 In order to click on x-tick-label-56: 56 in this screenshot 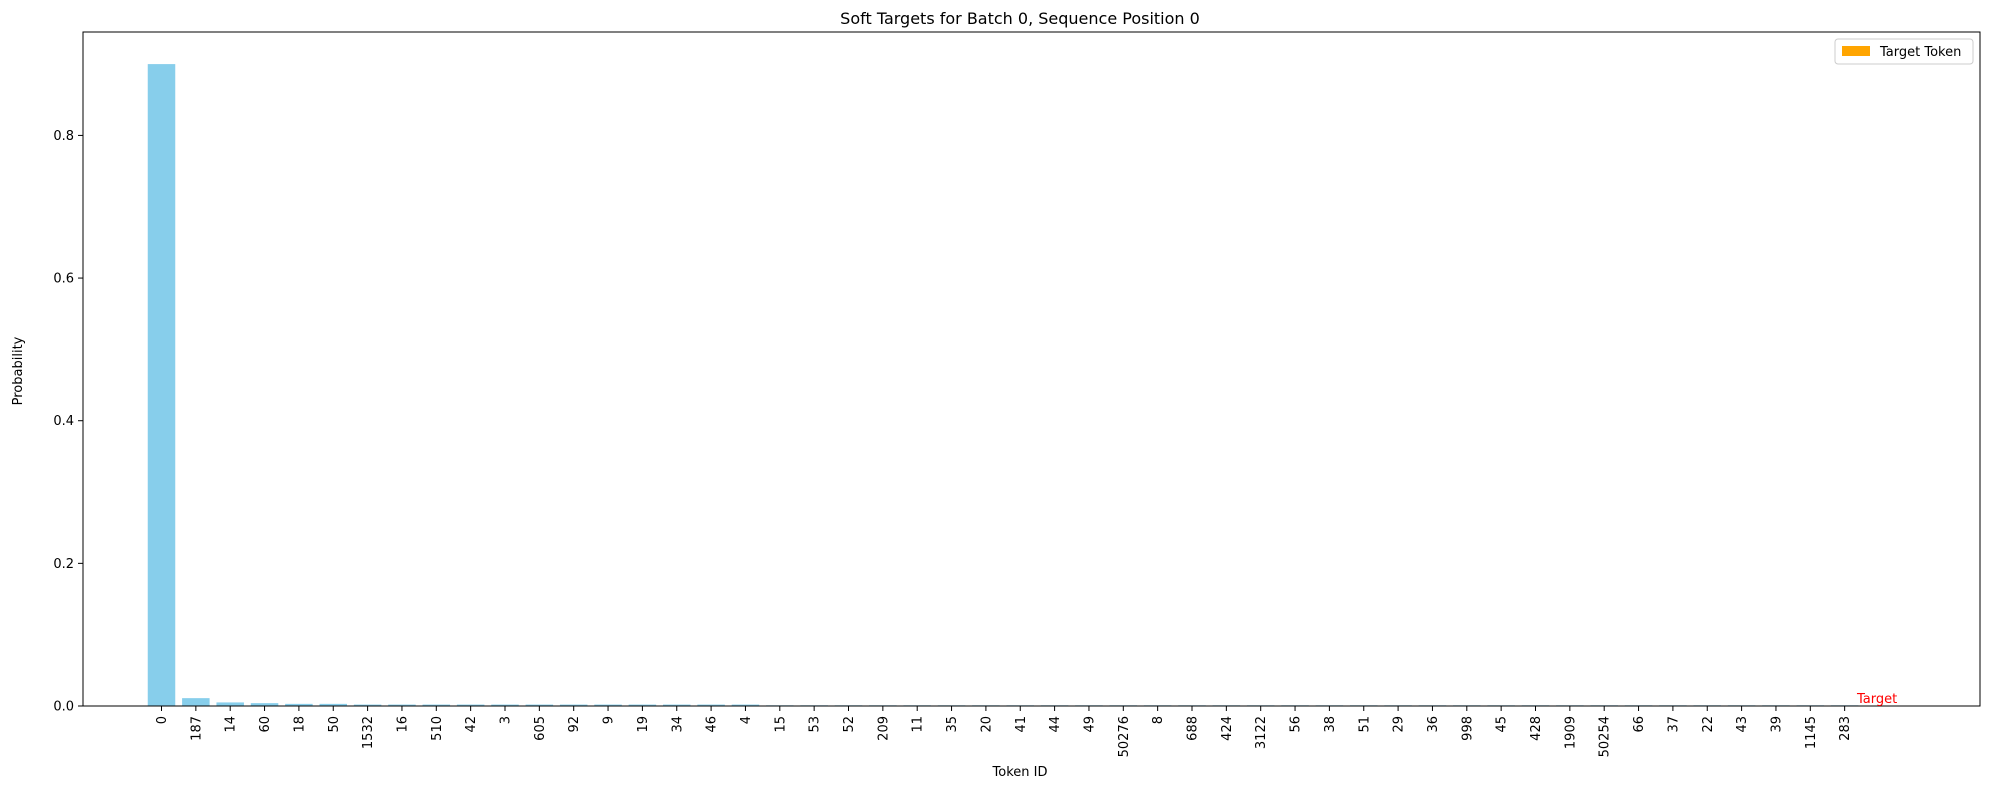, I will do `click(1296, 724)`.